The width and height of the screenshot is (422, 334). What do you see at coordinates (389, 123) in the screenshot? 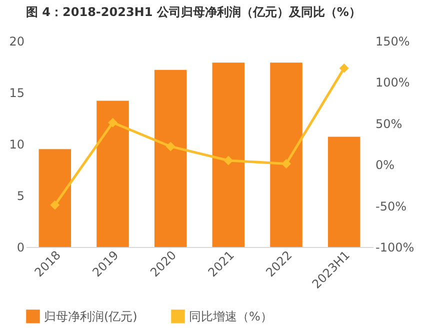
I see `y2-tick-label: 50%` at bounding box center [389, 123].